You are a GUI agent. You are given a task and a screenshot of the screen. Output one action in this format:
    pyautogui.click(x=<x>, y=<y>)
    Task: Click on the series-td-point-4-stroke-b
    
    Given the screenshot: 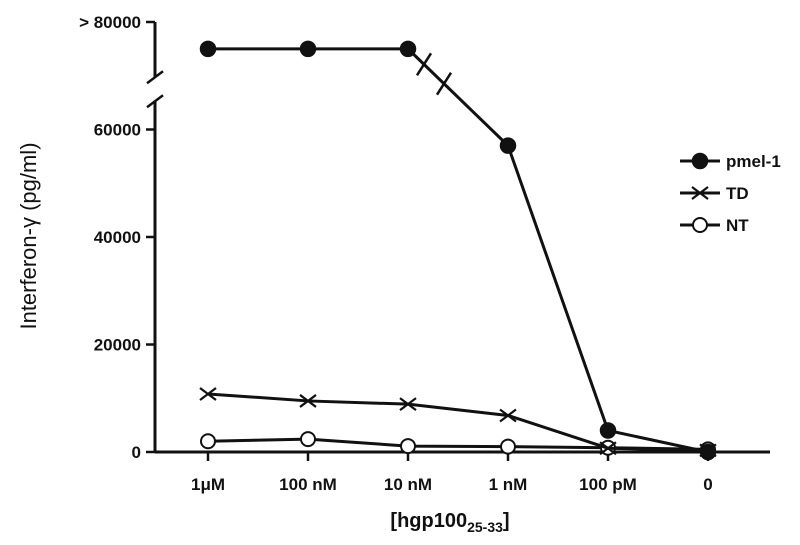 What is the action you would take?
    pyautogui.click(x=608, y=448)
    